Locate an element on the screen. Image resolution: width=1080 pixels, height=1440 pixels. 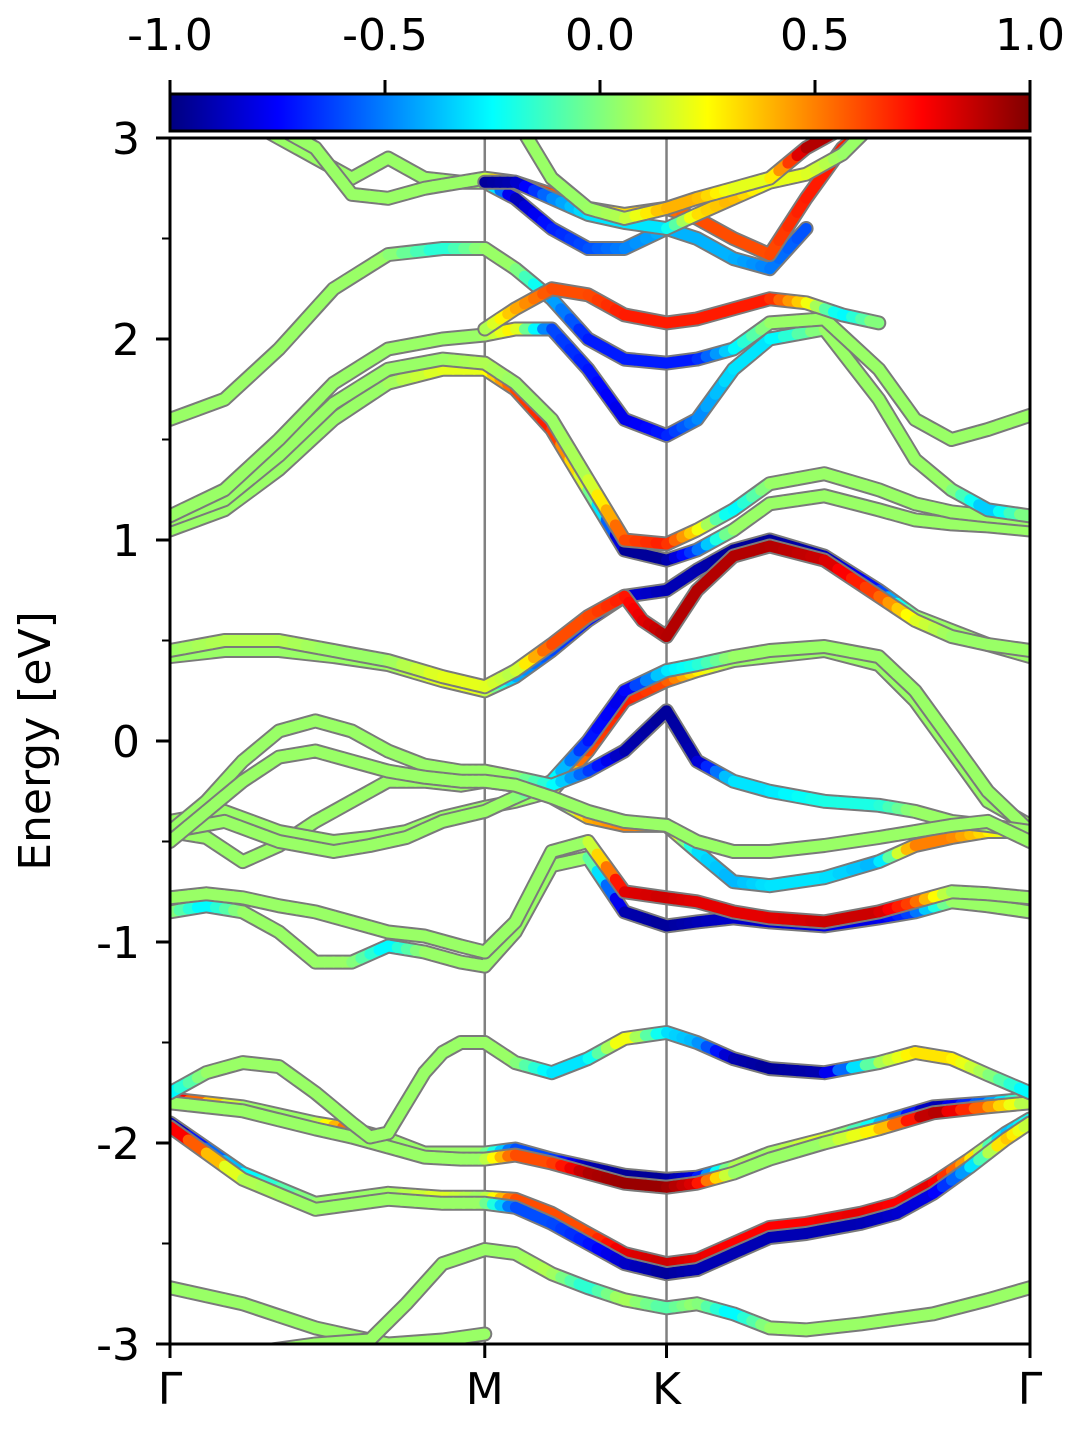
y-tick-label: 2 is located at coordinates (126, 340).